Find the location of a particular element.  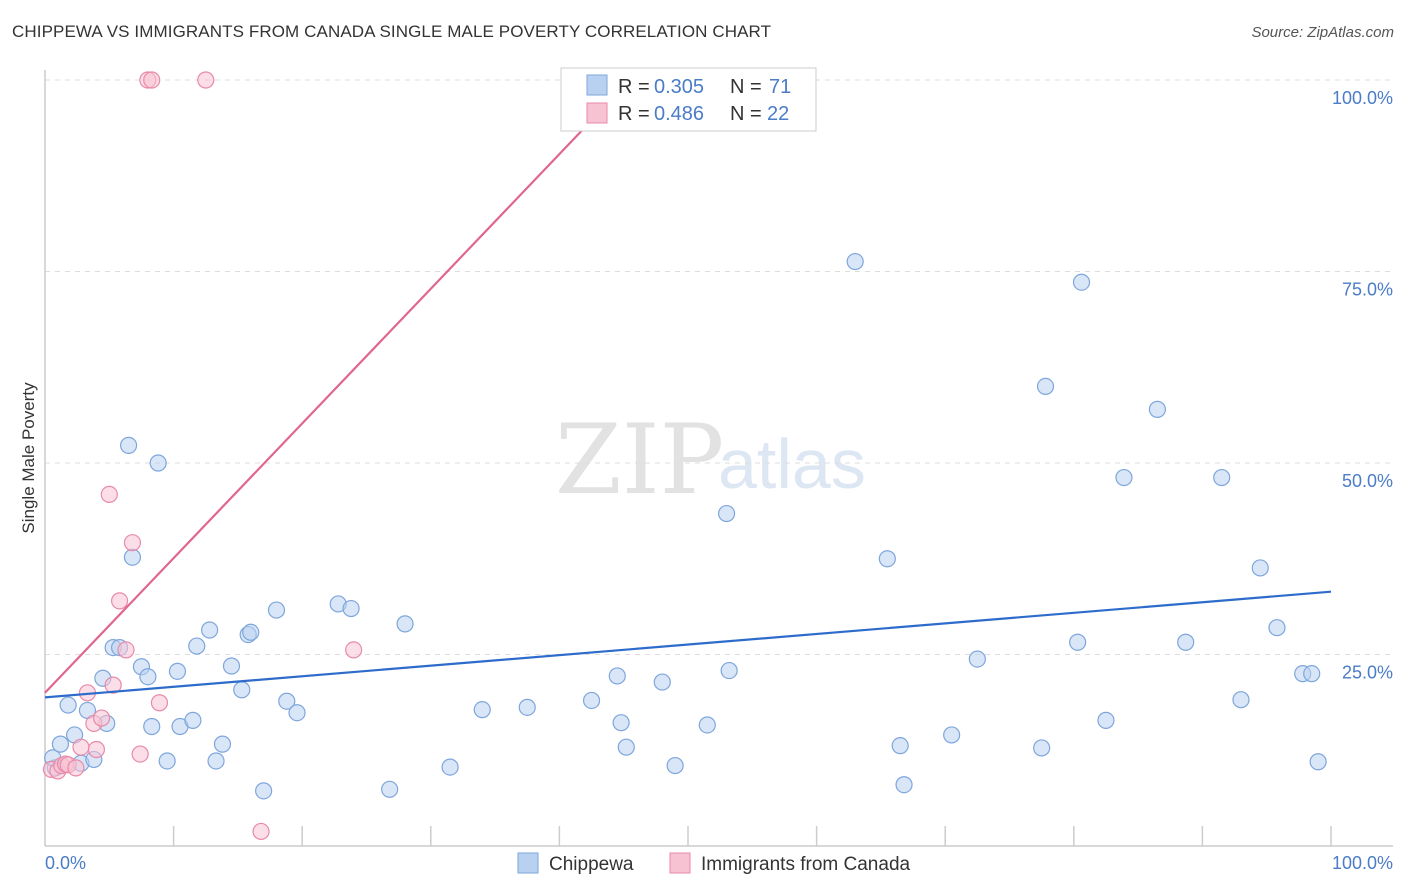

watermark-atlas: atlas is located at coordinates (792, 464).